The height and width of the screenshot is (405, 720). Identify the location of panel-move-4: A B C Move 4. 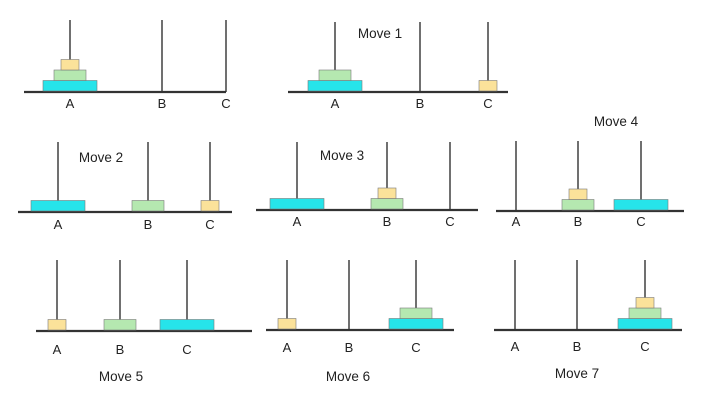
(590, 171).